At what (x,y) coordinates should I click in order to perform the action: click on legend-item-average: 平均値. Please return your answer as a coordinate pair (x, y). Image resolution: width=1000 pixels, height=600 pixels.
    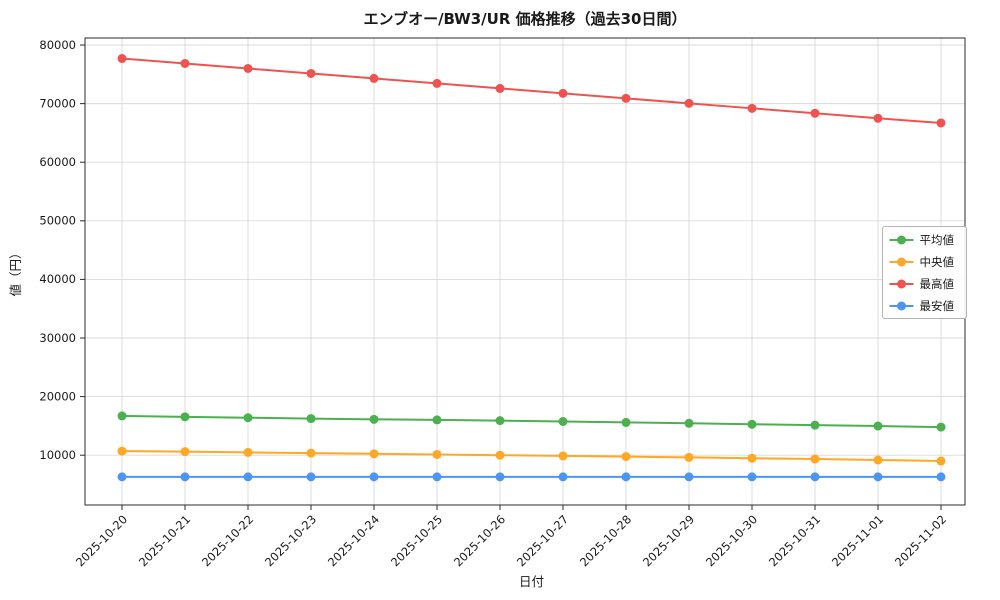
    Looking at the image, I should click on (922, 240).